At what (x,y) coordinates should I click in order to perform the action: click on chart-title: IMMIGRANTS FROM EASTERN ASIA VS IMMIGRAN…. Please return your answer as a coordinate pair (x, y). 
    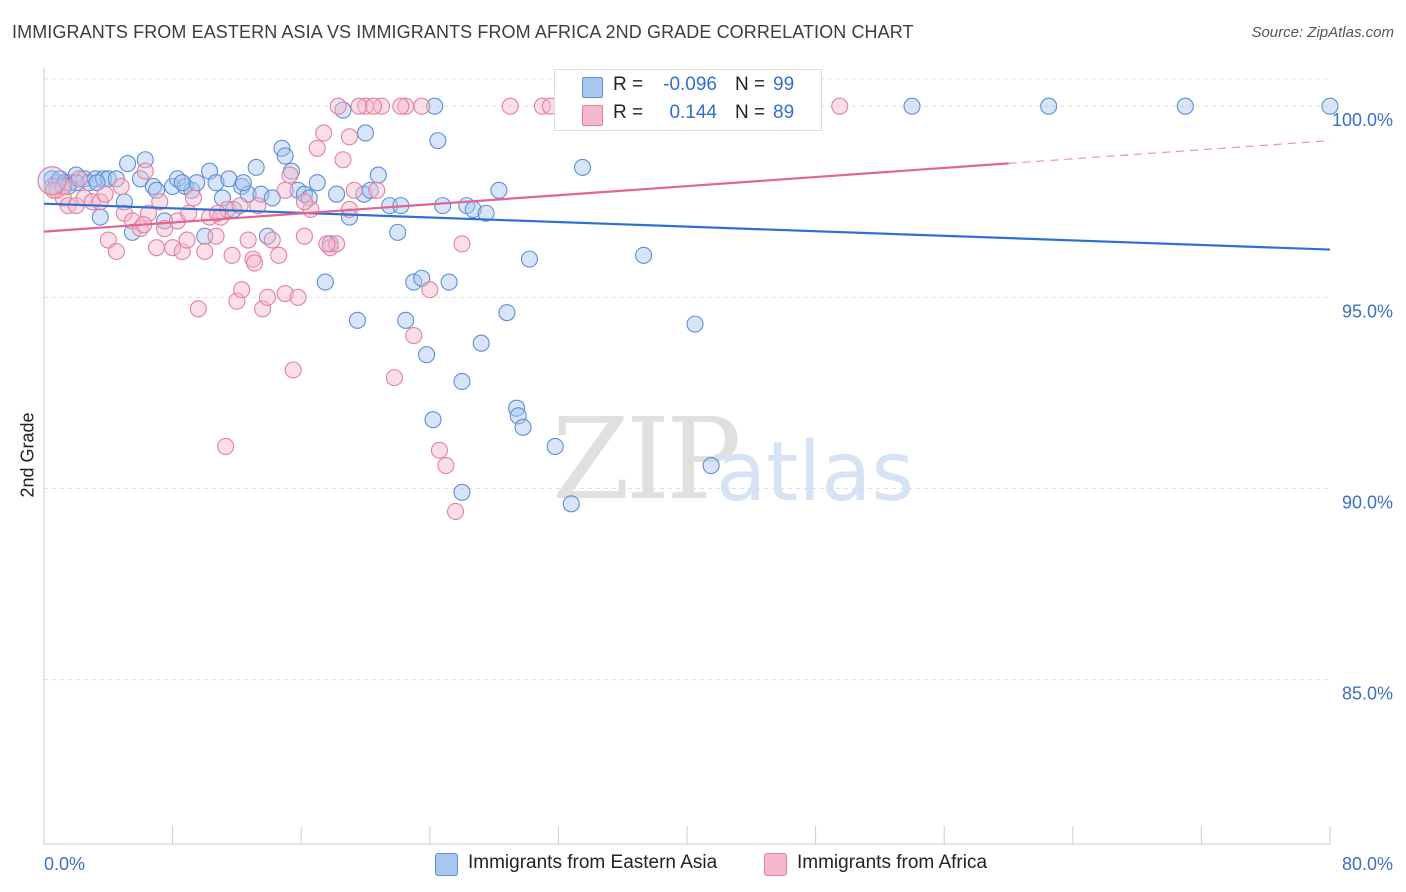
    Looking at the image, I should click on (463, 32).